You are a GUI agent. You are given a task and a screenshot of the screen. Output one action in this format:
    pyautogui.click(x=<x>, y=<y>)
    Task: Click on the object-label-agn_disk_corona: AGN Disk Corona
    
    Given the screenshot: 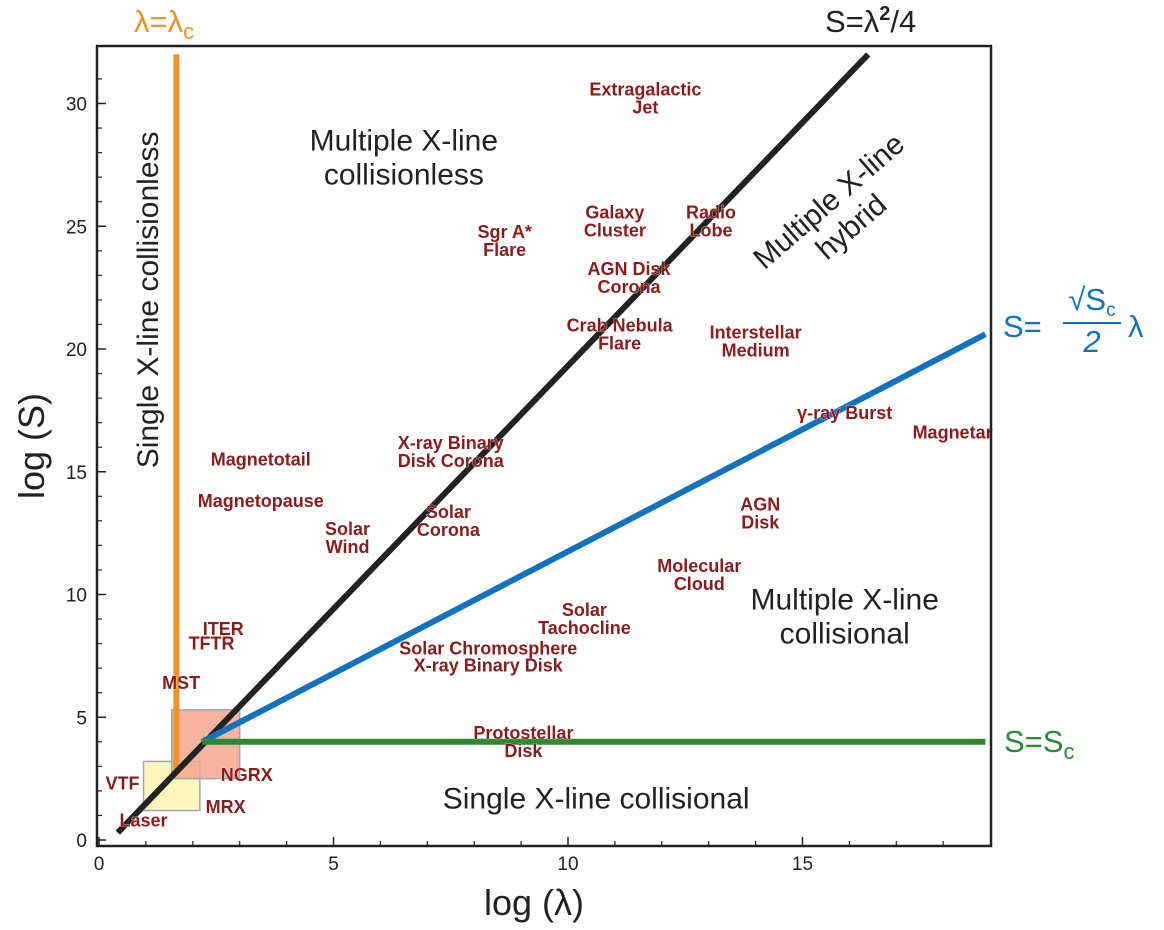 What is the action you would take?
    pyautogui.click(x=629, y=278)
    